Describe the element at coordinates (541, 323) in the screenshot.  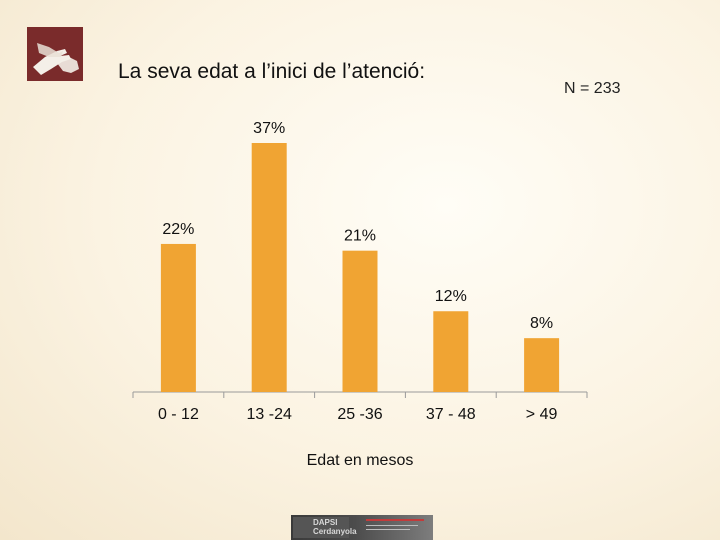
I see `data-label: 8%` at that location.